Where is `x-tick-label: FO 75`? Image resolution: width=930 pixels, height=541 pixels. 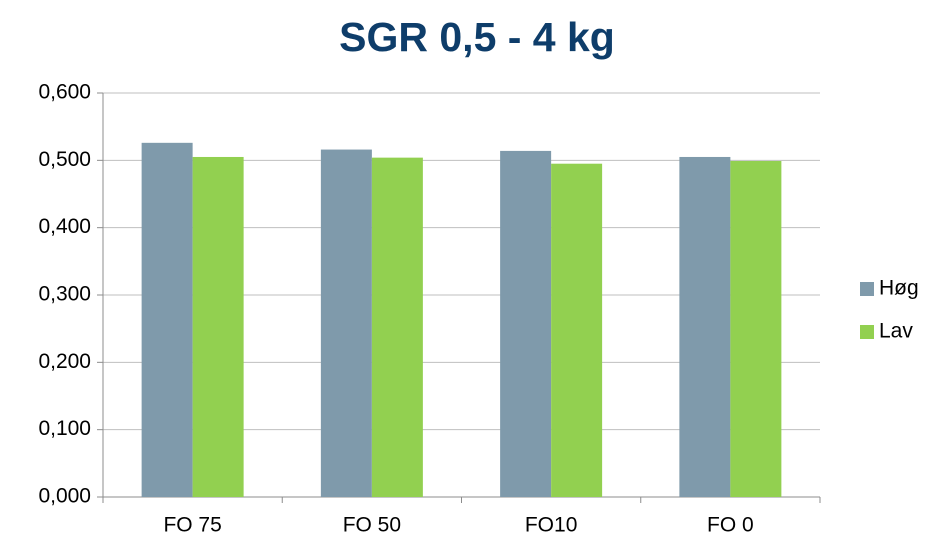 x-tick-label: FO 75 is located at coordinates (192, 525).